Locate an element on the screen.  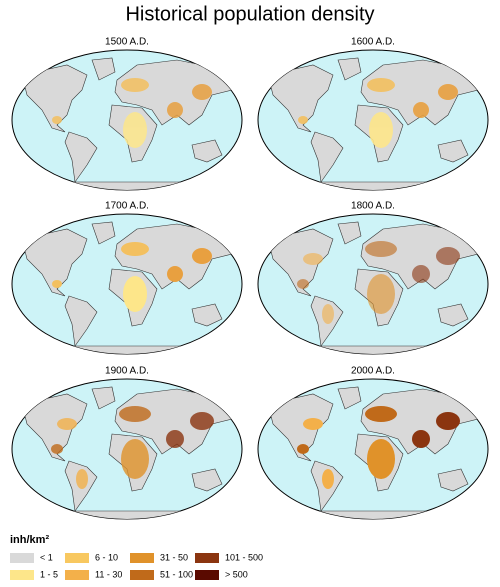
map-label: 1800 A.D. is located at coordinates (373, 206).